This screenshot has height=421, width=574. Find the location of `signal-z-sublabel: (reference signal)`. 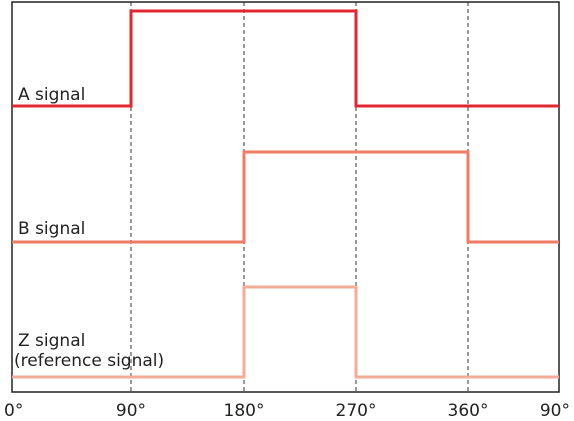

signal-z-sublabel: (reference signal) is located at coordinates (89, 361).